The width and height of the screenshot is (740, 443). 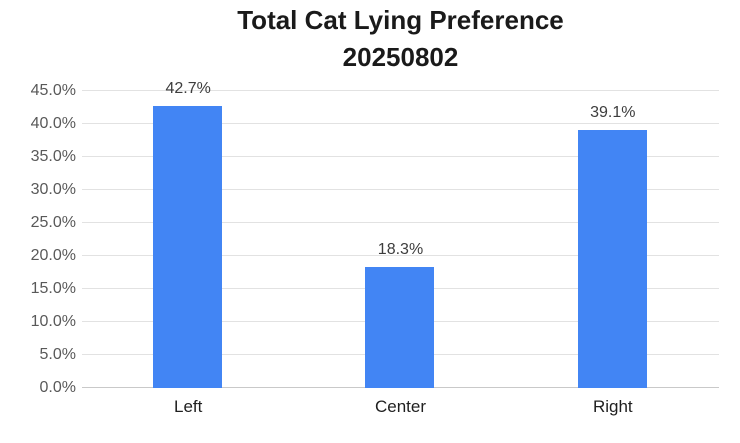 I want to click on chart-title: Total Cat Lying Preference, so click(x=400, y=20).